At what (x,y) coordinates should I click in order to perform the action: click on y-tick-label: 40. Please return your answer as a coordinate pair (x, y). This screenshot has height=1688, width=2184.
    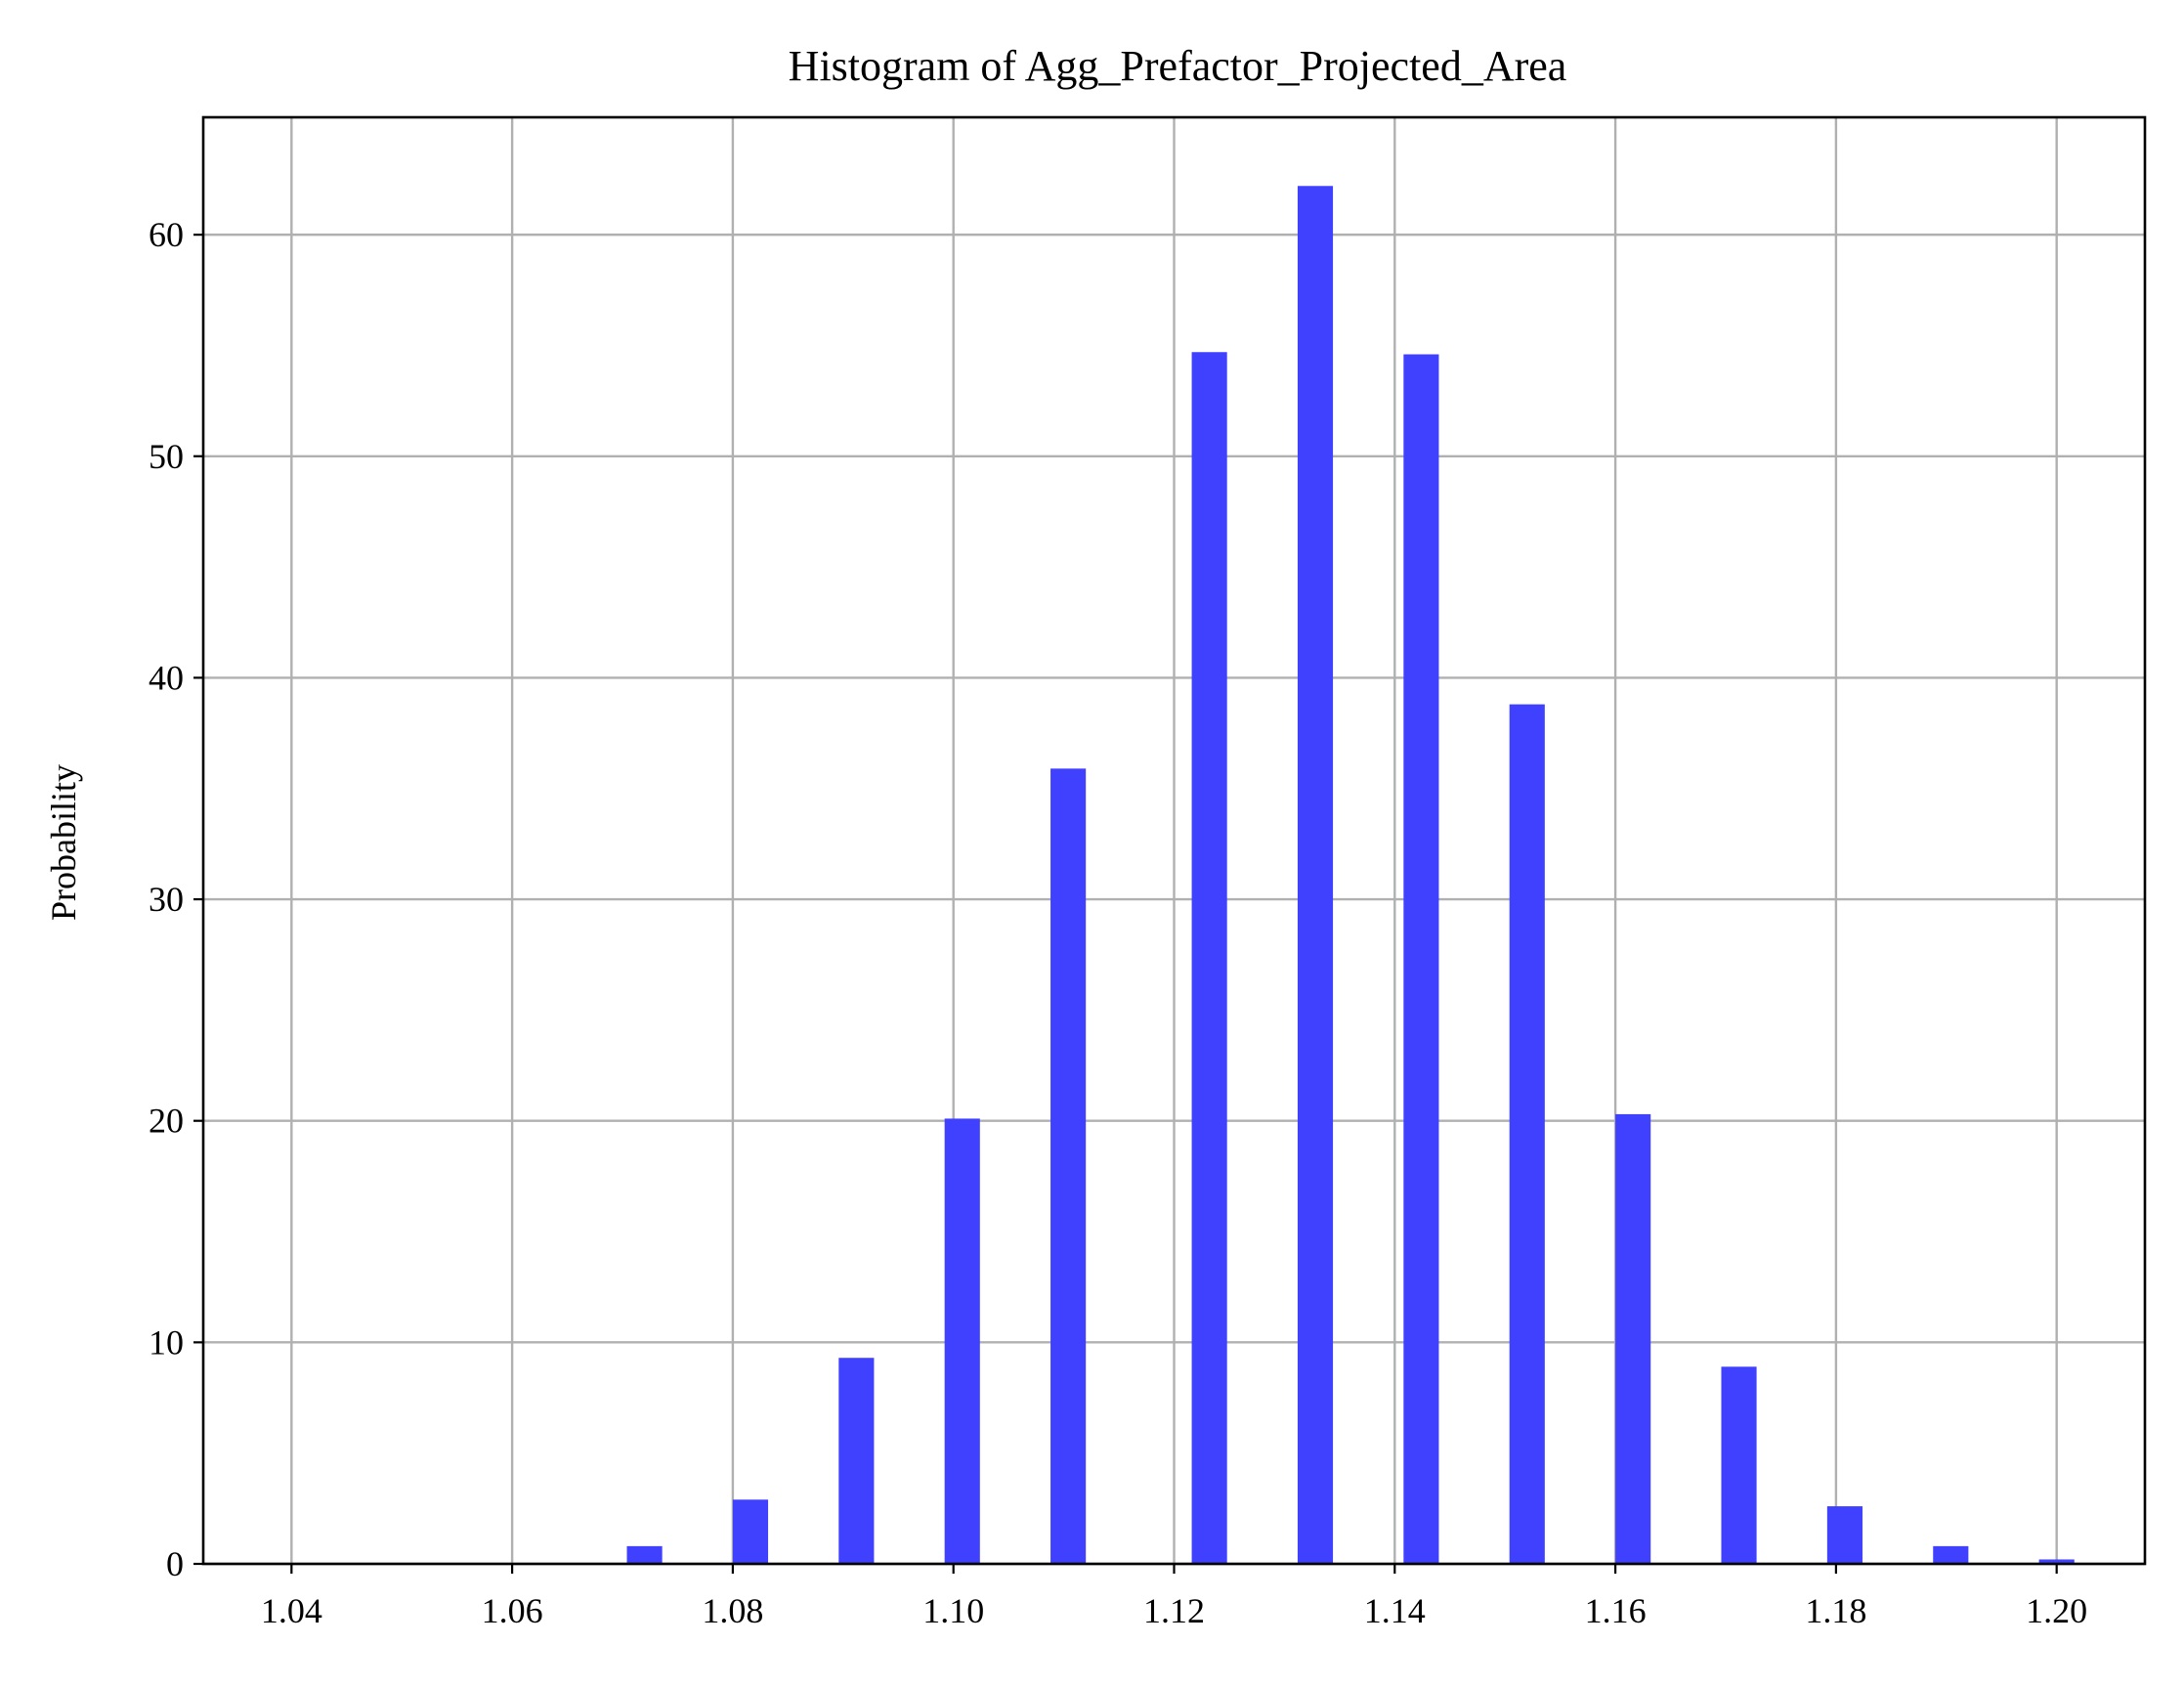
    Looking at the image, I should click on (166, 677).